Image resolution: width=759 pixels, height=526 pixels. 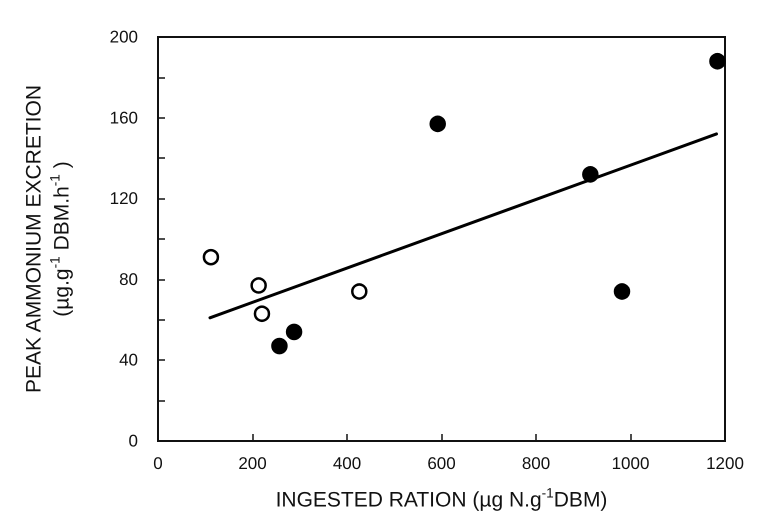 I want to click on x-tick-label: 1200, so click(x=725, y=463).